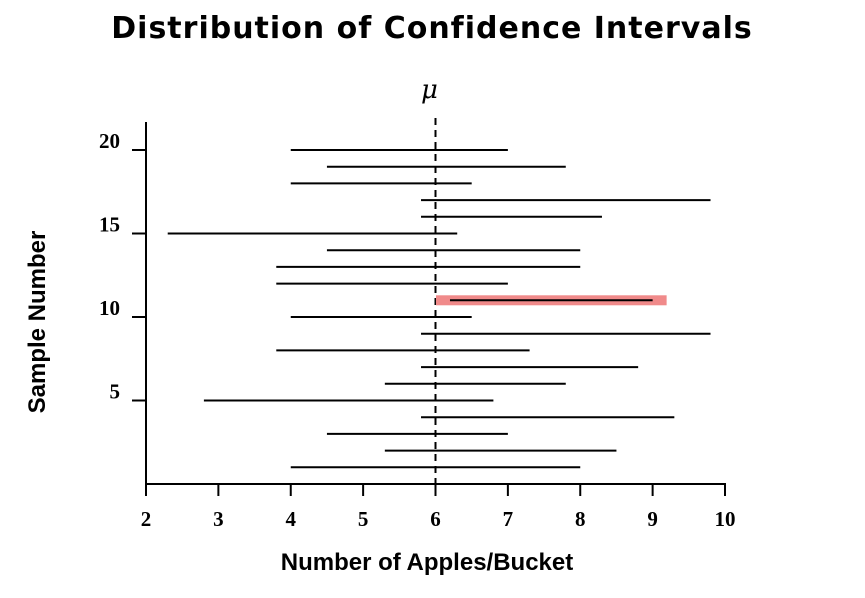 The height and width of the screenshot is (598, 865). I want to click on x-axis-label: Number of Apples/Bucket, so click(427, 562).